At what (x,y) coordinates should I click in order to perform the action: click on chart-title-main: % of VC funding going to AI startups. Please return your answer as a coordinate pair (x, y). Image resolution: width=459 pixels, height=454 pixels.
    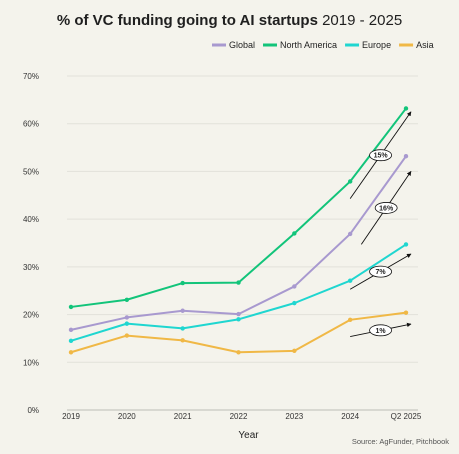
    Looking at the image, I should click on (187, 20).